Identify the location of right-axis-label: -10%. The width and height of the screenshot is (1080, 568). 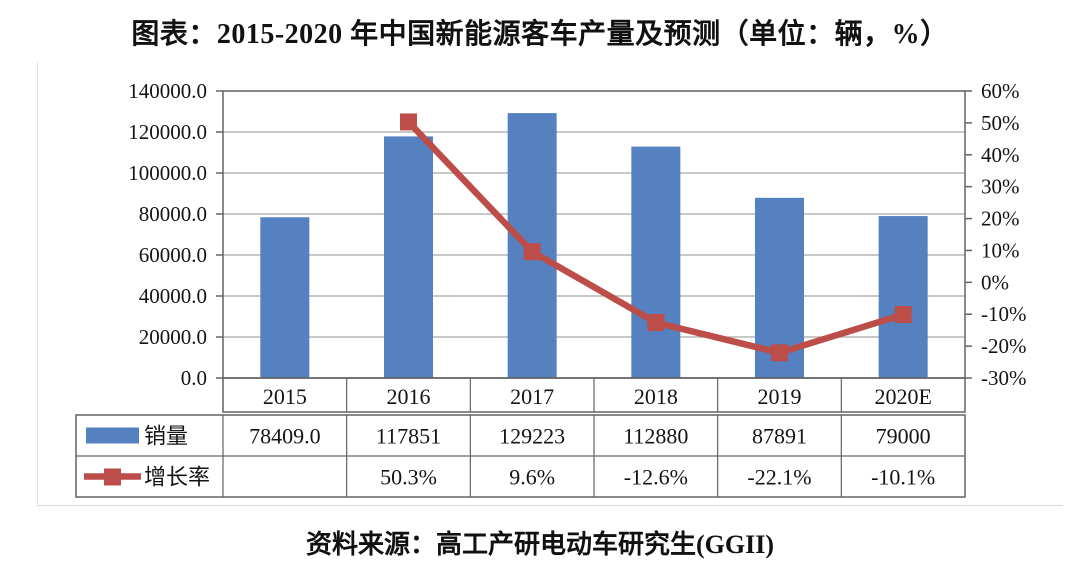
(1004, 314).